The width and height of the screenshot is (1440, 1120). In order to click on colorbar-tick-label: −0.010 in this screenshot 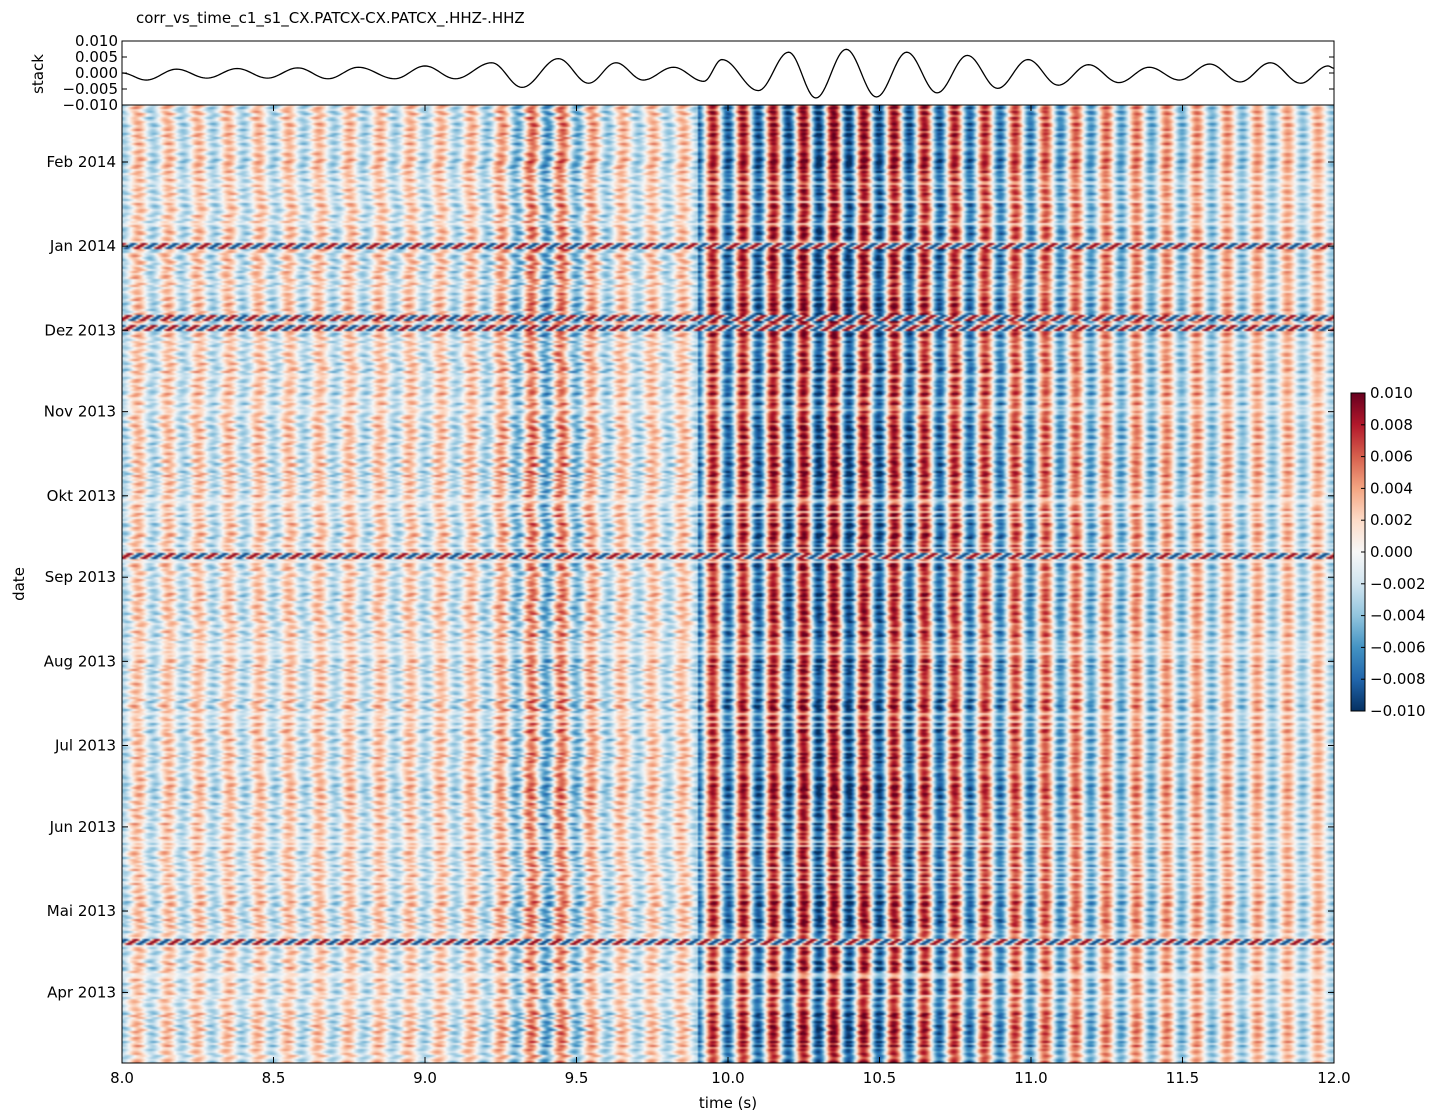, I will do `click(1398, 711)`.